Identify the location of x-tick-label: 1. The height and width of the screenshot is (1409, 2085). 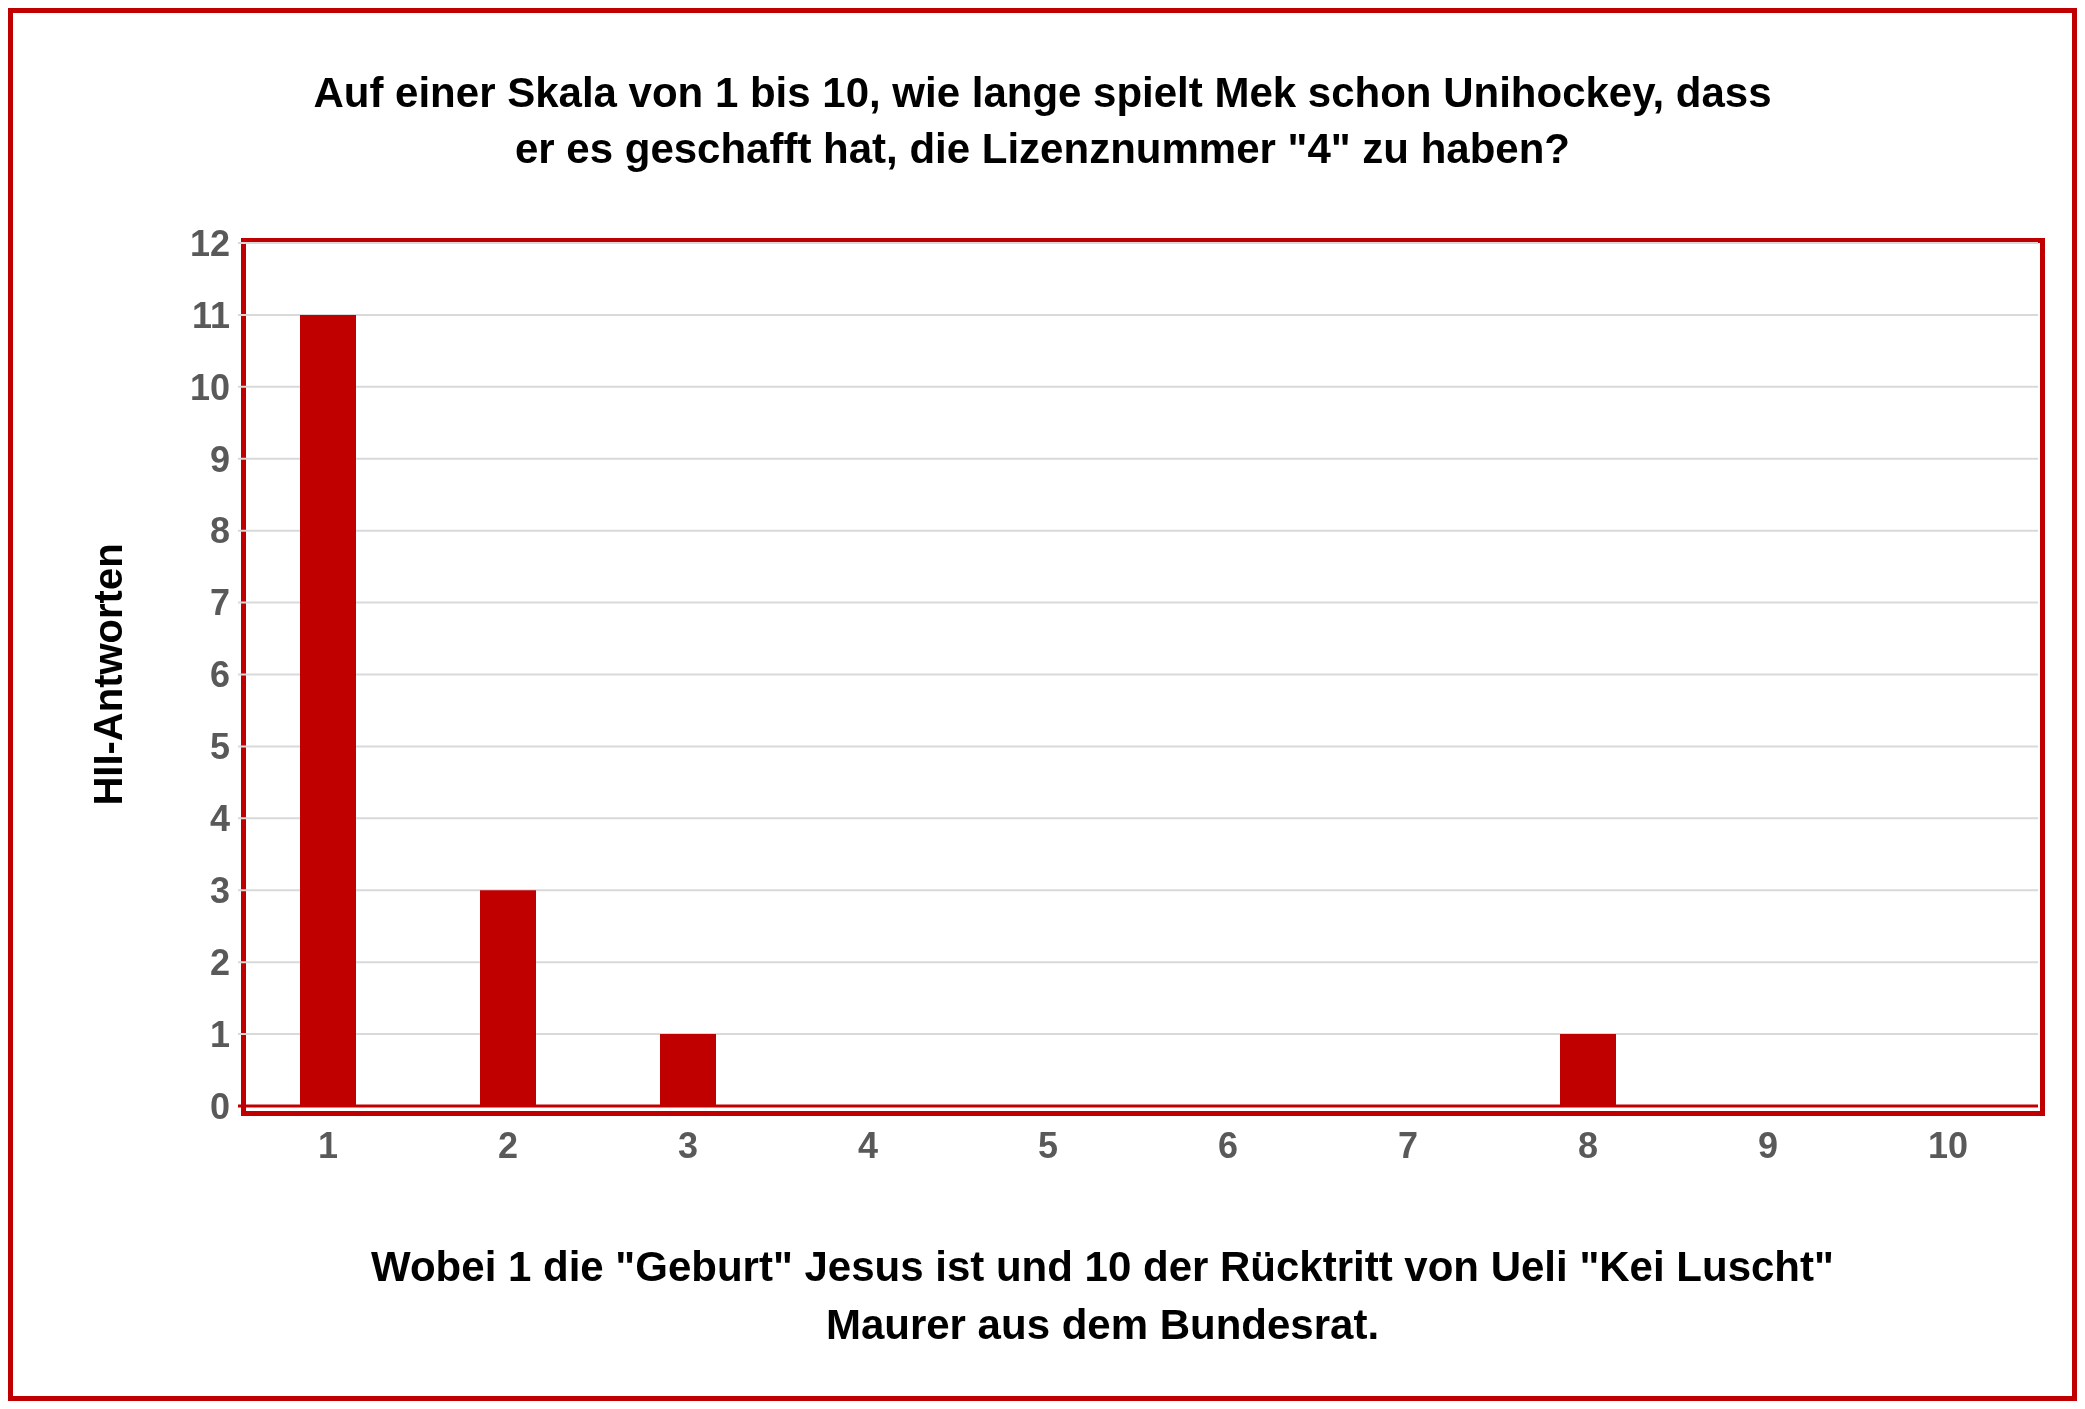
(328, 1145).